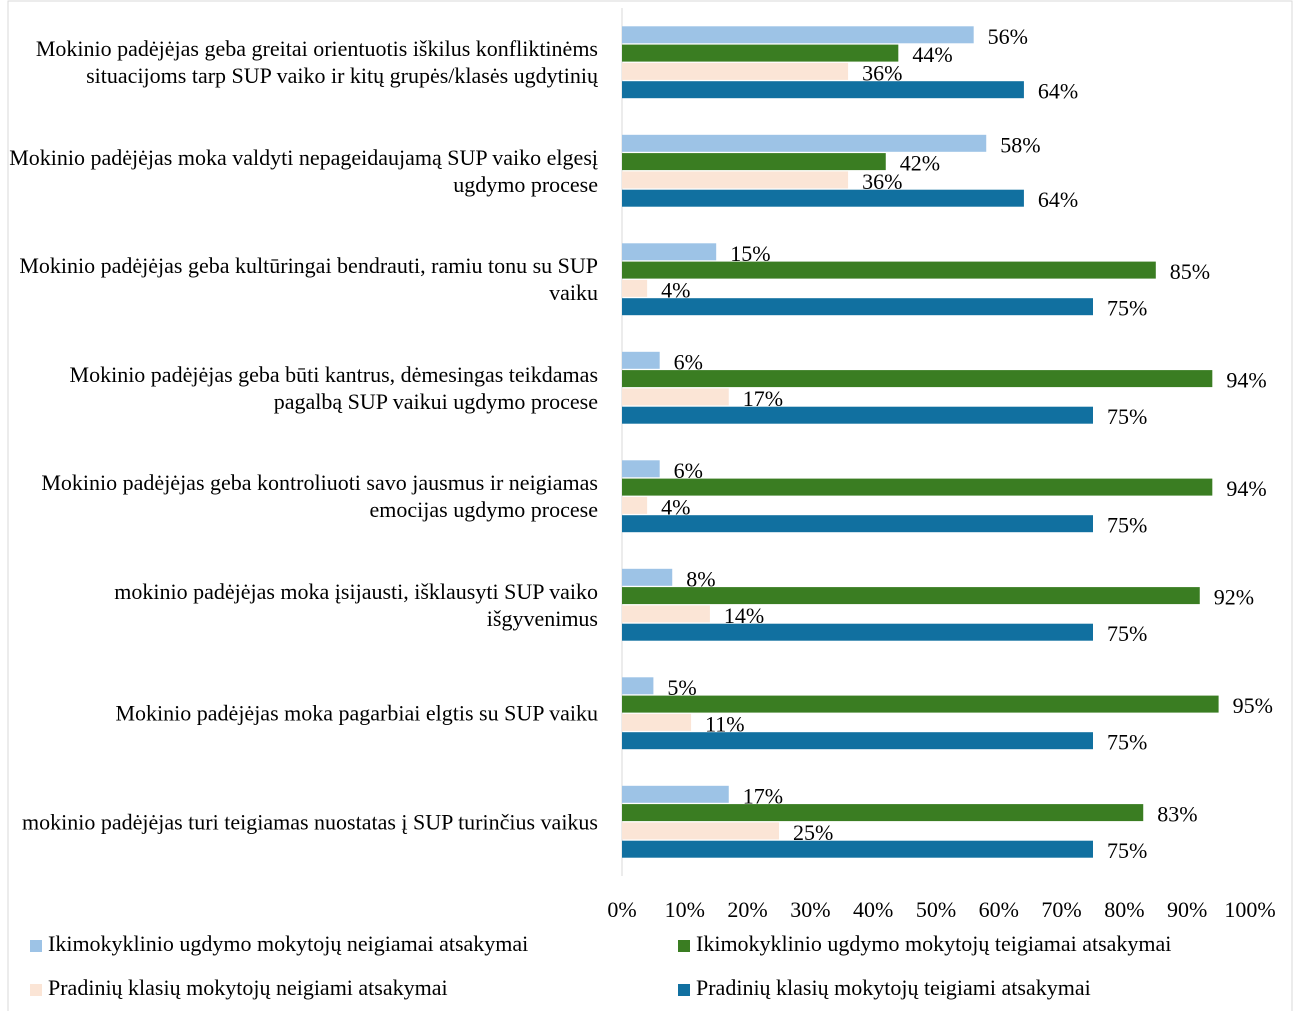 The width and height of the screenshot is (1293, 1011). I want to click on x-tick-label: 10%, so click(685, 909).